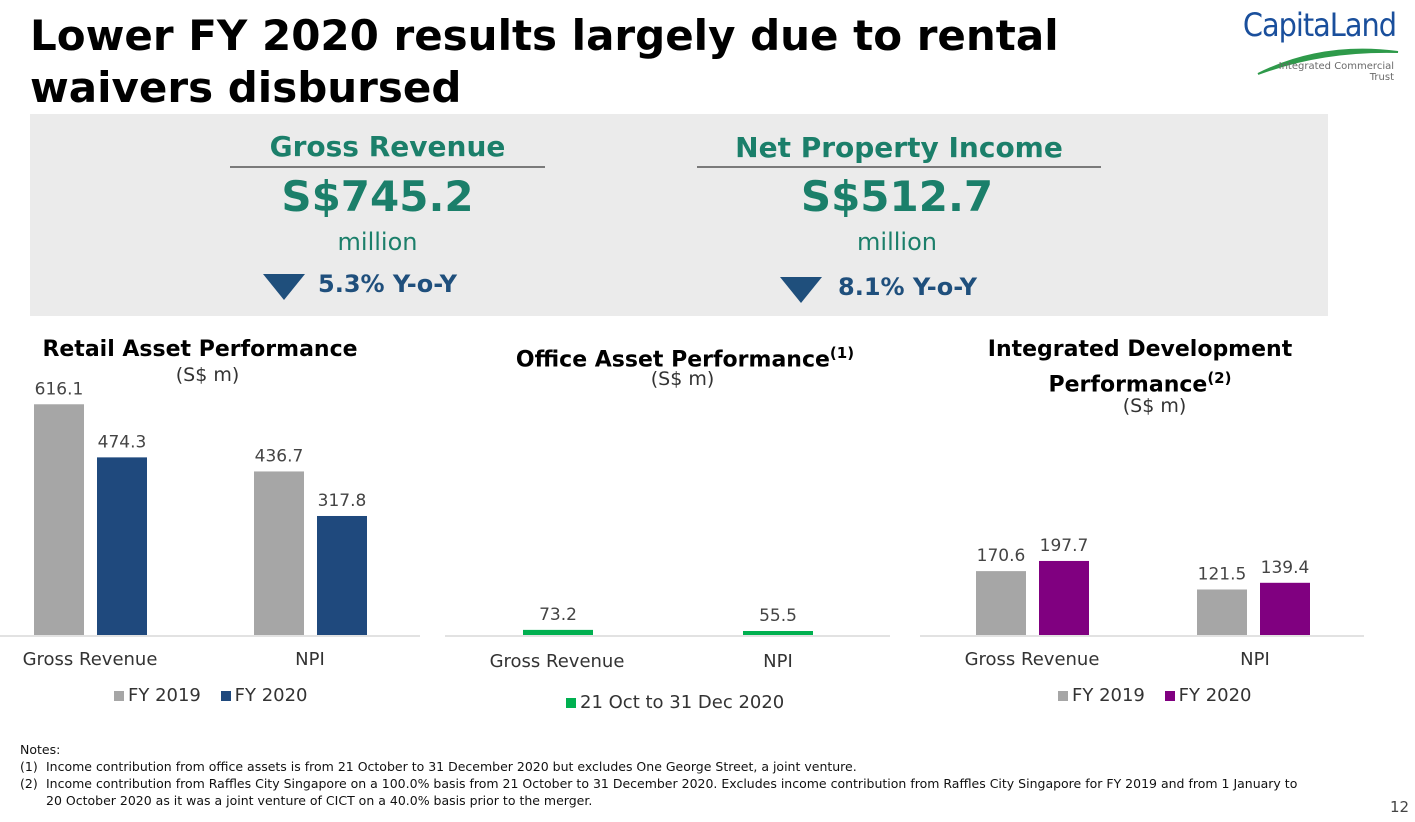 This screenshot has height=822, width=1415. Describe the element at coordinates (1128, 385) in the screenshot. I see `integrated-chart-title-line2: Performance` at that location.